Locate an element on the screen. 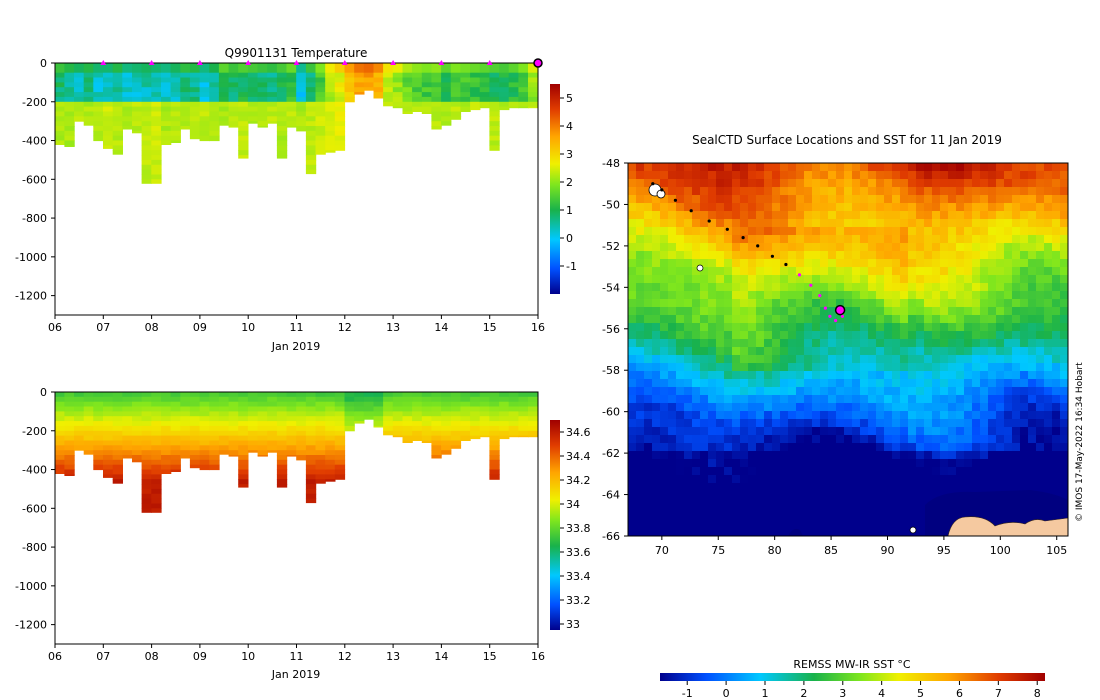 This screenshot has width=1100, height=700. track-point is located at coordinates (786, 264).